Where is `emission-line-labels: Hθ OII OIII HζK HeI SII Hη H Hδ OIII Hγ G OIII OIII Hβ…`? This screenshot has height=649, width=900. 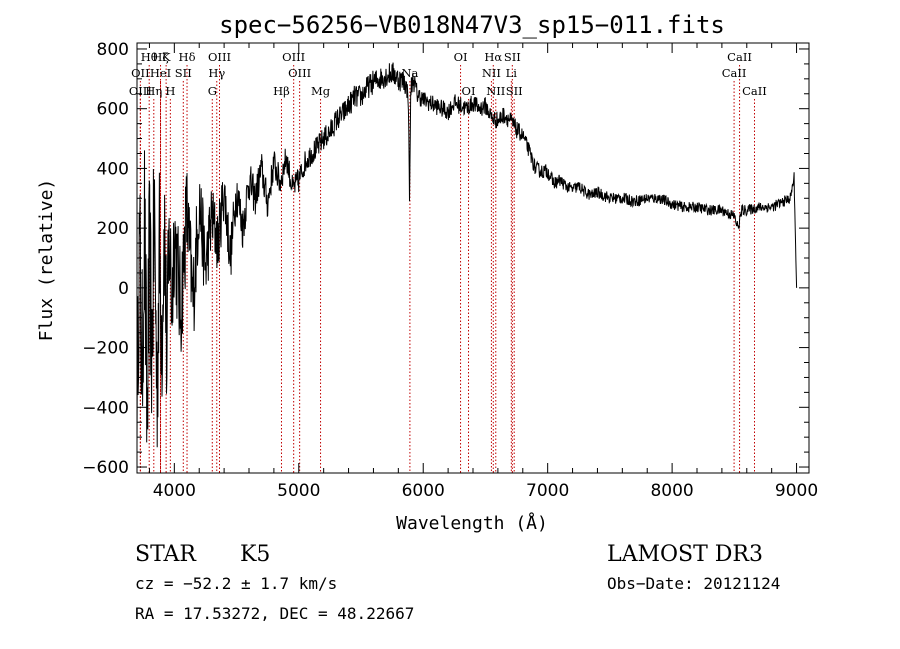
emission-line-labels: Hθ OII OIII HζK HeI SII Hη H Hδ OIII Hγ G OIII OIII Hβ… is located at coordinates (448, 74).